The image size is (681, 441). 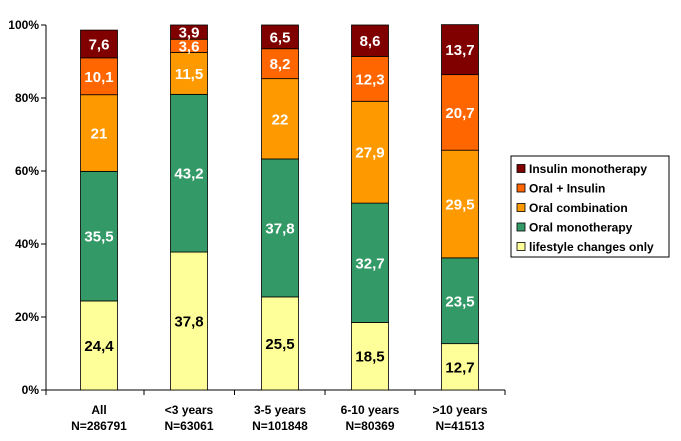 I want to click on data-label: 20,7, so click(x=459, y=113).